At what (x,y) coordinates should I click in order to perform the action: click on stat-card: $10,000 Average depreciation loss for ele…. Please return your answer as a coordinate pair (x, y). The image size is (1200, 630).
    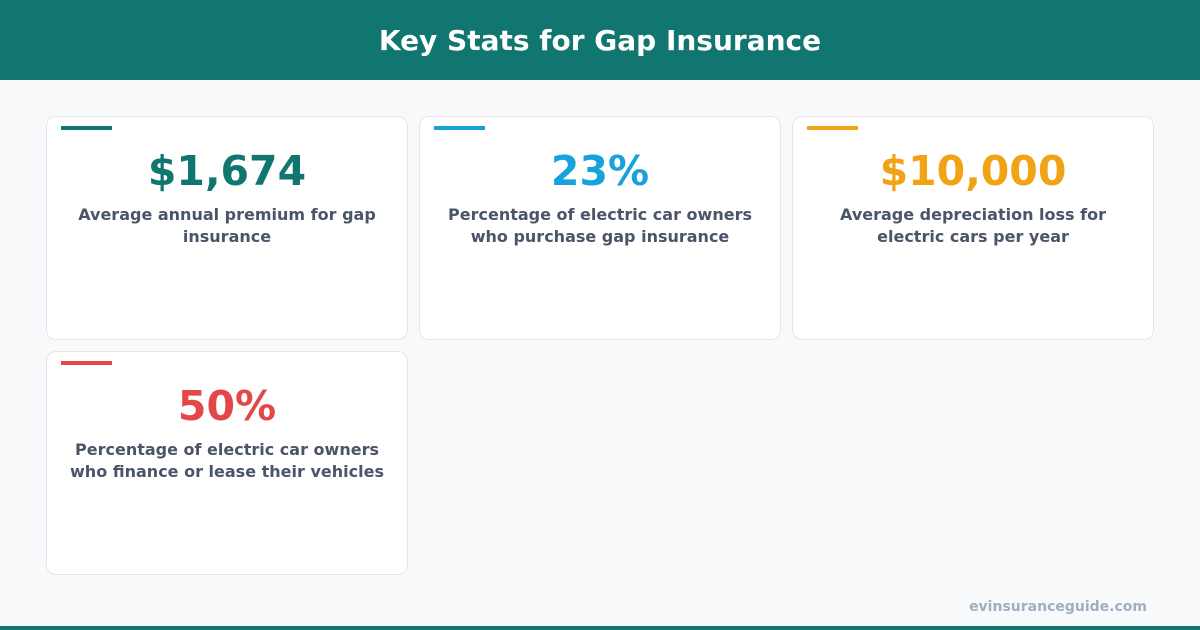
    Looking at the image, I should click on (973, 228).